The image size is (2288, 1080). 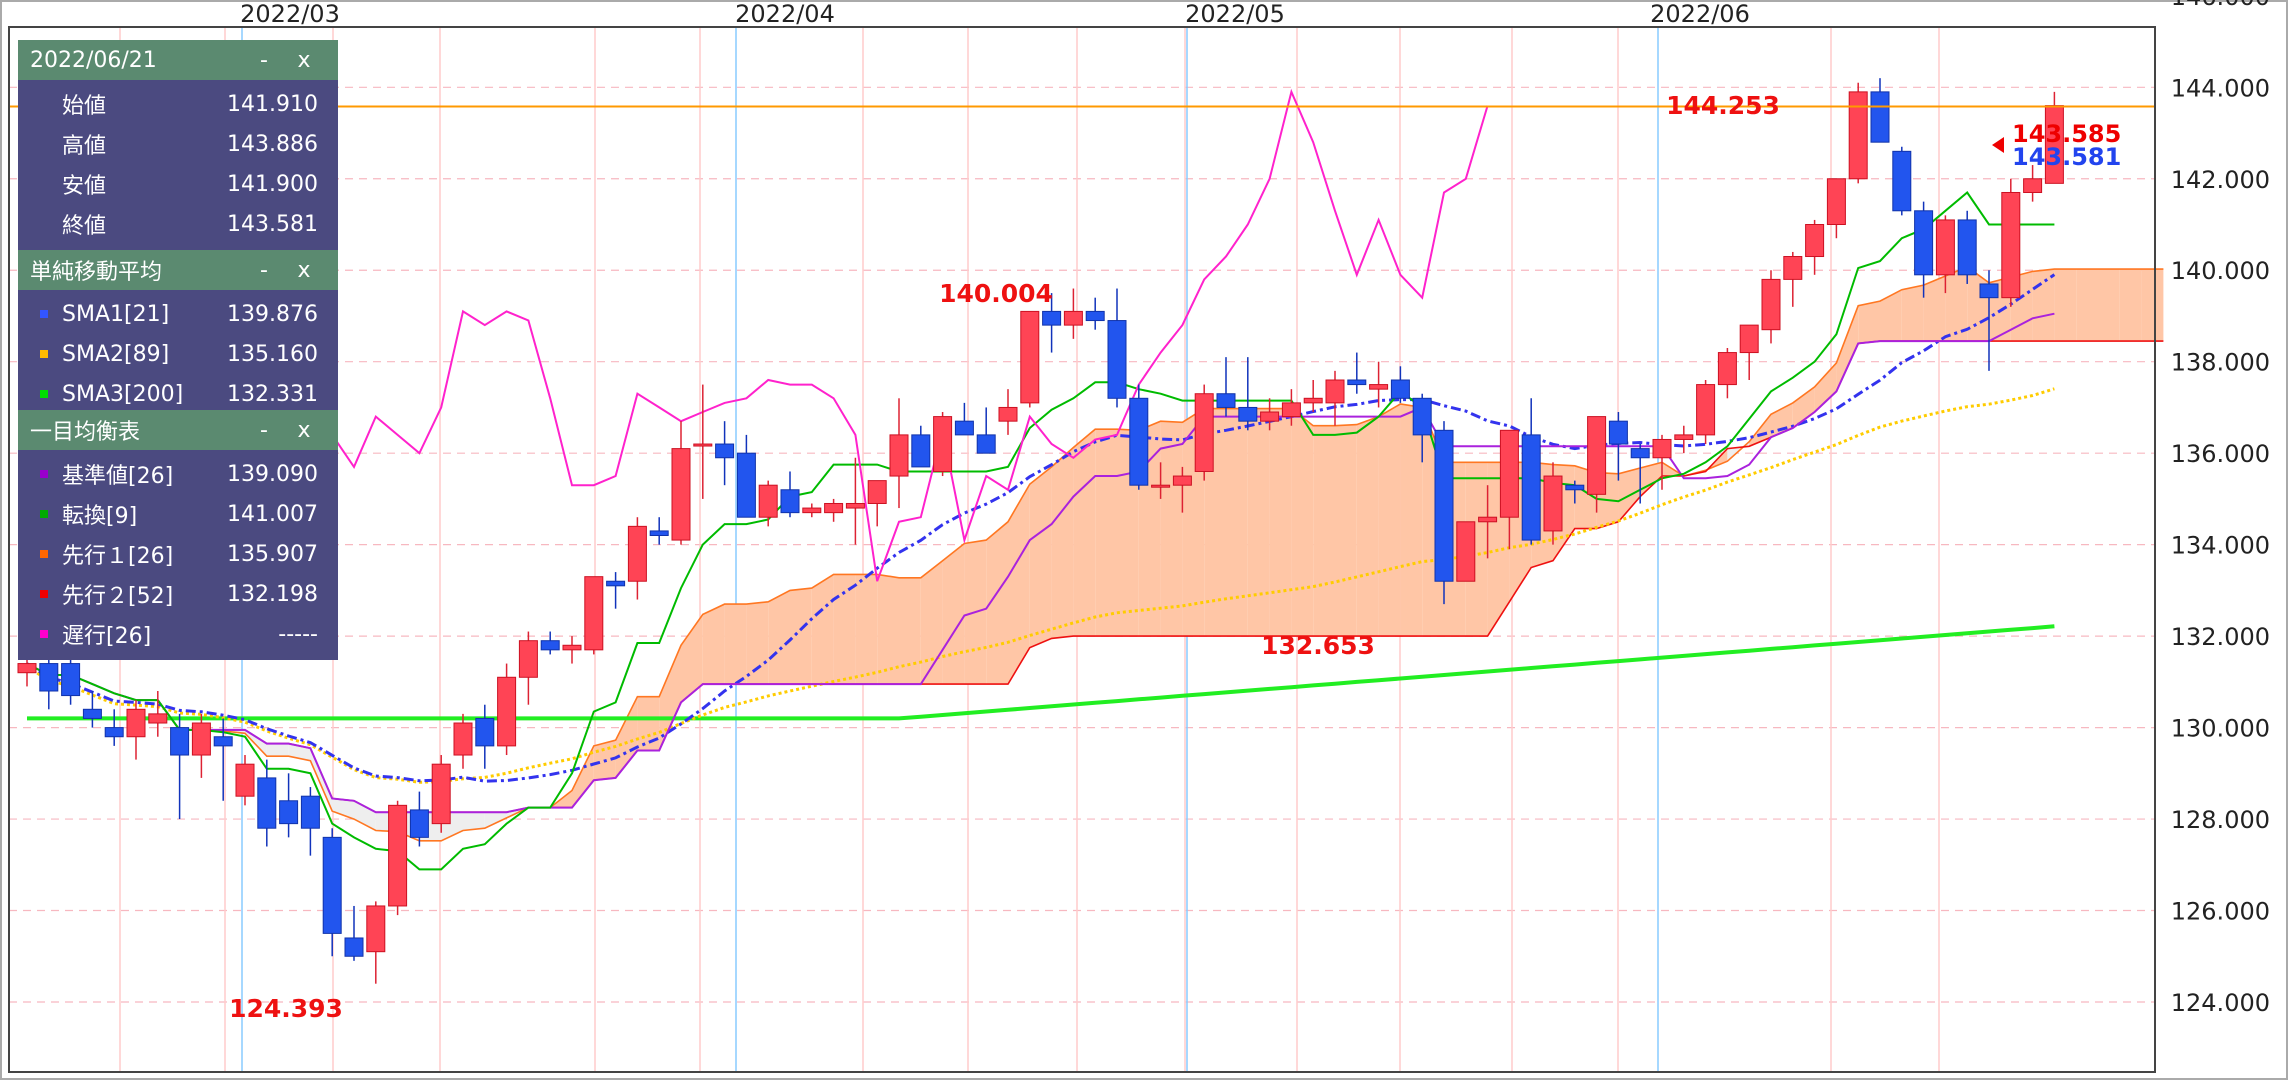 I want to click on ohlc-row-low: 安値 141.900, so click(x=190, y=185).